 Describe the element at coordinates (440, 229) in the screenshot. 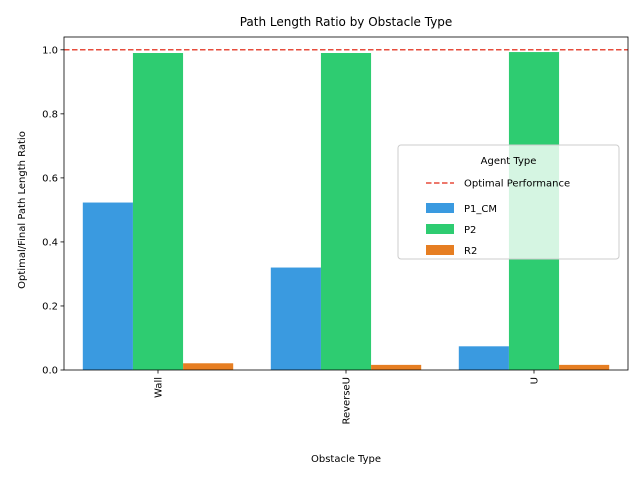

I see `legend-p2-swatch` at that location.